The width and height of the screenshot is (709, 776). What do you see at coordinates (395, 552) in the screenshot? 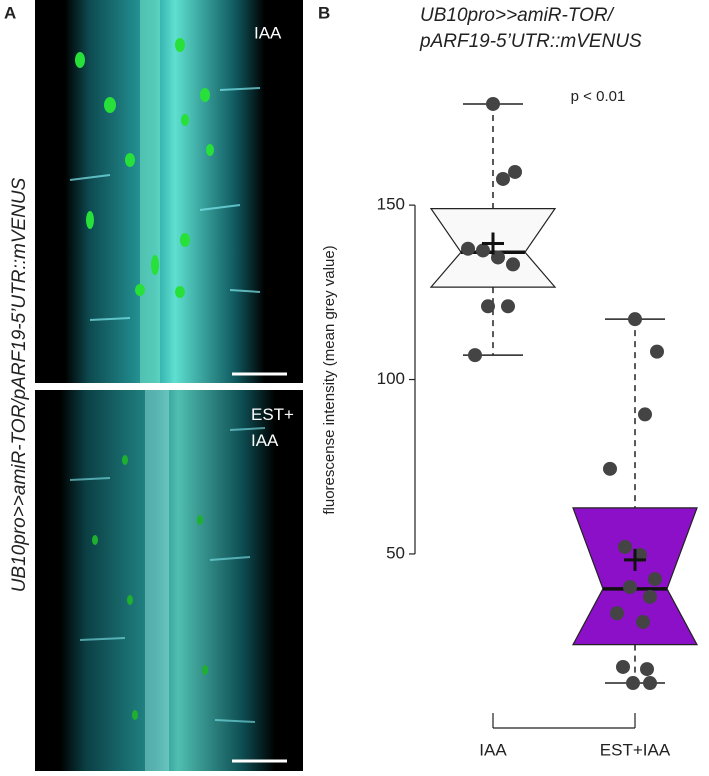
I see `y-tick-label: 50` at bounding box center [395, 552].